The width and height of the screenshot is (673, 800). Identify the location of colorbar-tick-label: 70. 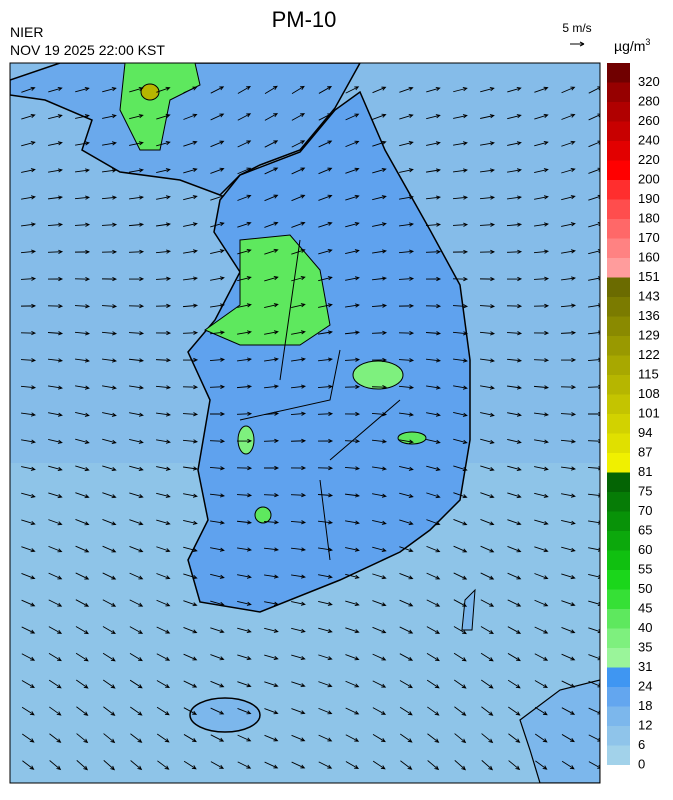
(645, 510).